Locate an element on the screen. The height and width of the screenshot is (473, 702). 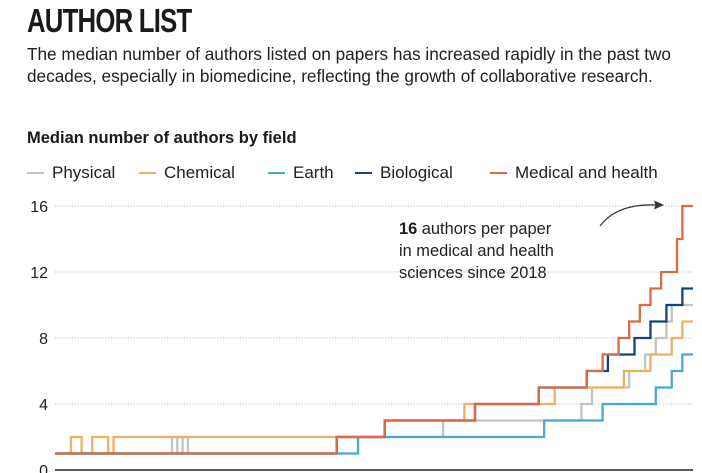
y-tick-label-12: 12 is located at coordinates (39, 273).